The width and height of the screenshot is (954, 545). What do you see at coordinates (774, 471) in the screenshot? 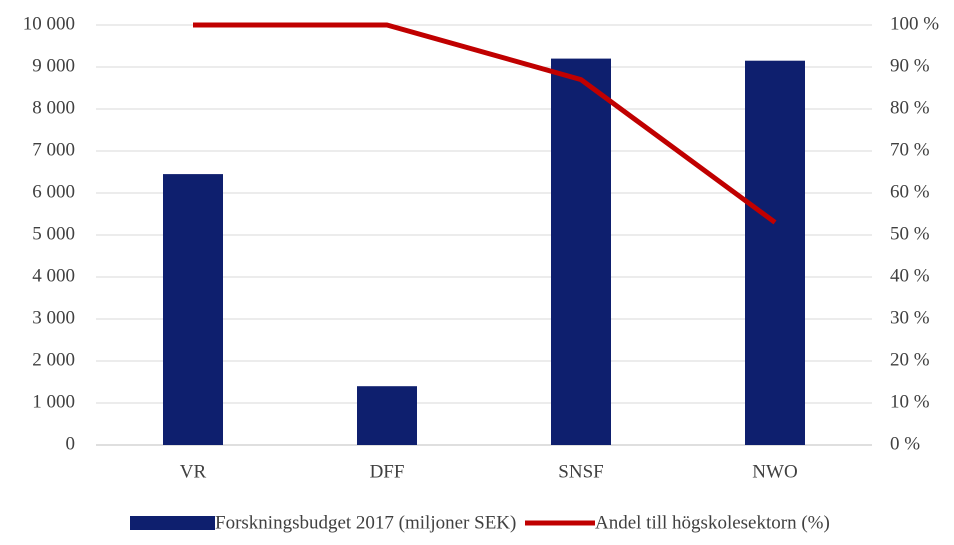
I see `x-tick-label: NWO` at bounding box center [774, 471].